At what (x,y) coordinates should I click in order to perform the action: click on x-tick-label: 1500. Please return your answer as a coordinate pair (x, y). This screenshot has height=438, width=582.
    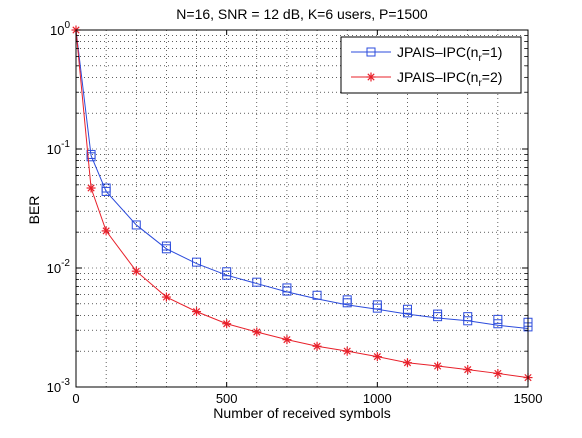
    Looking at the image, I should click on (528, 398).